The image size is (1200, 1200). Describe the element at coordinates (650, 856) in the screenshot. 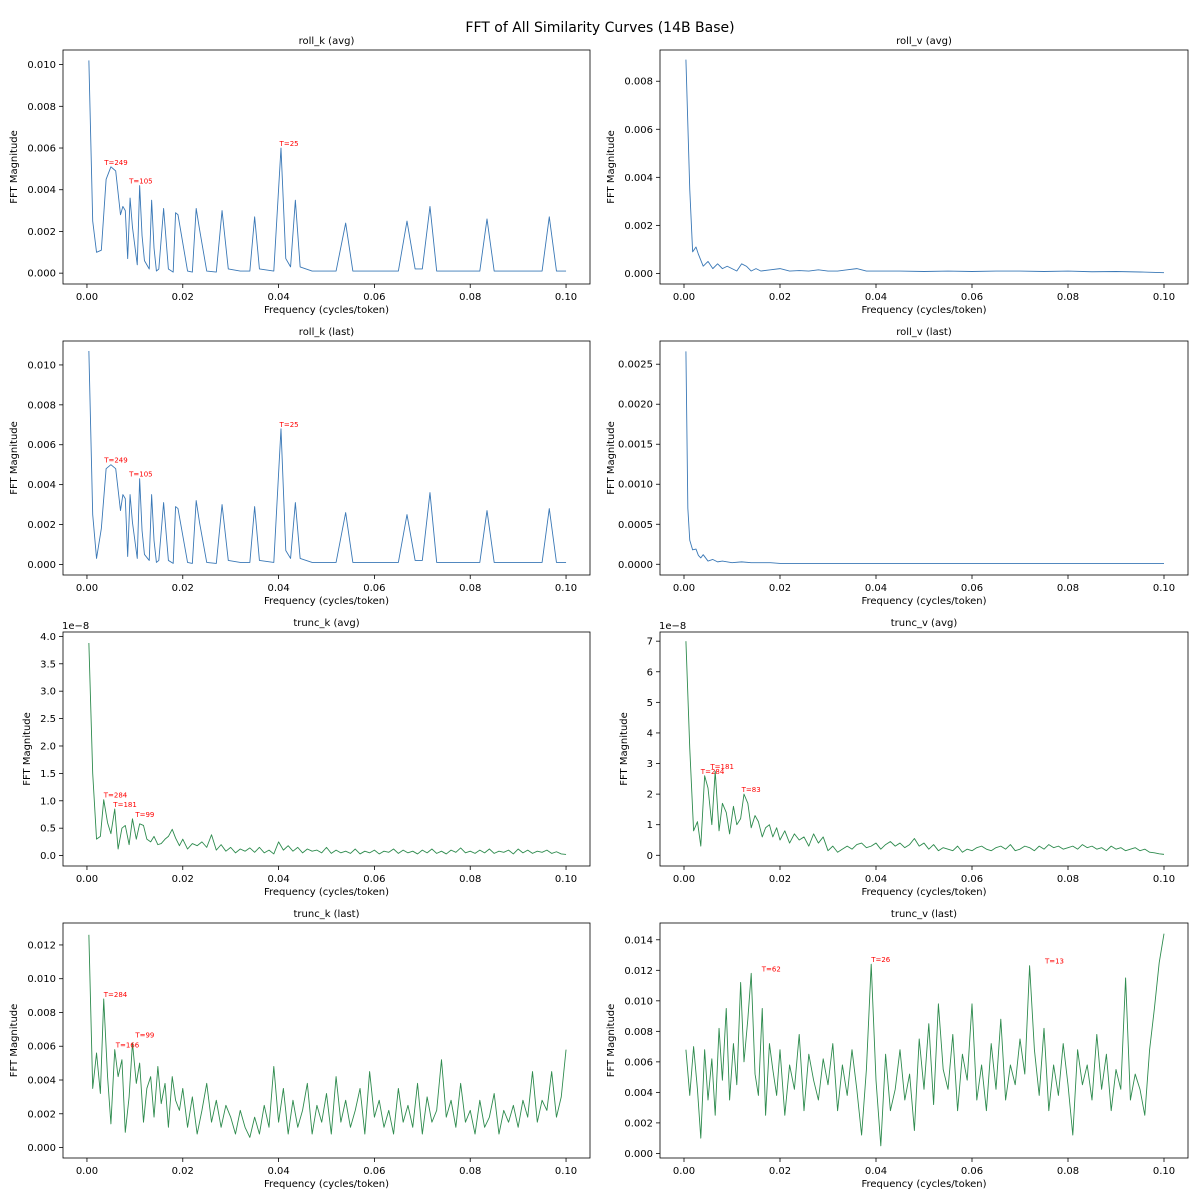

I see `y-tick-label: 0` at that location.